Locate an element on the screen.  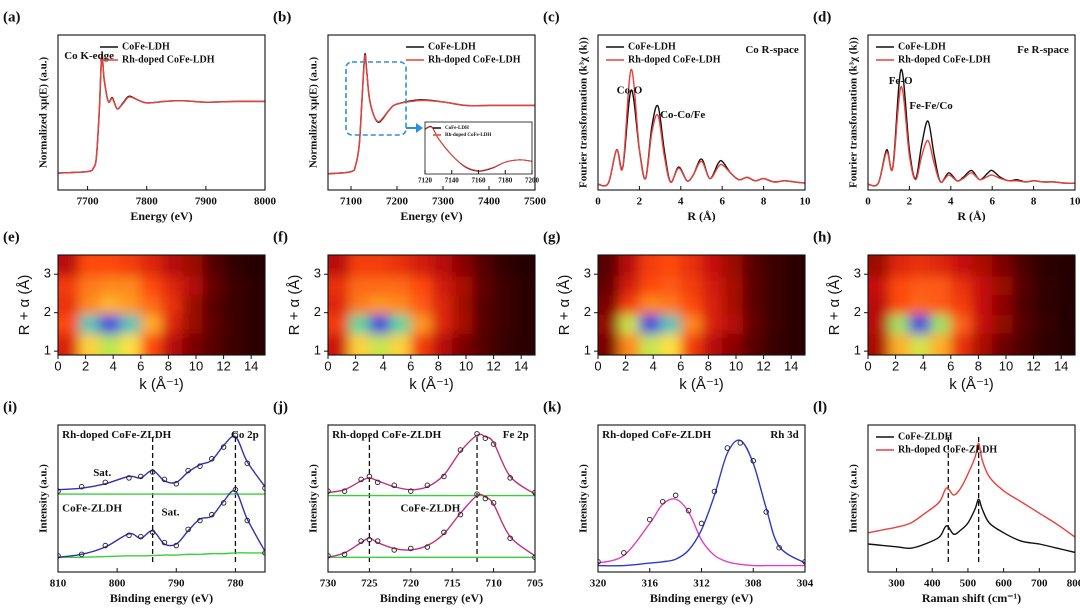
x-tick-label: 12 is located at coordinates (493, 365).